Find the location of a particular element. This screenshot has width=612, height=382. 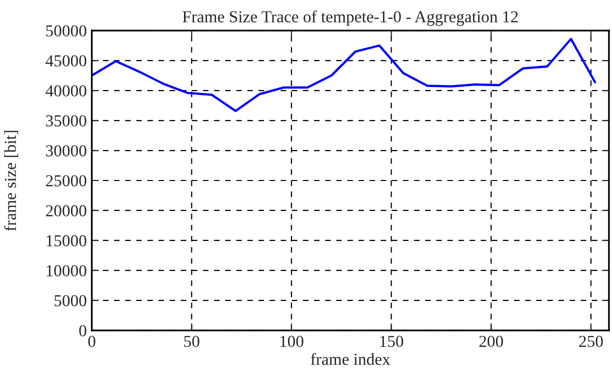

x-tick-label: 150 is located at coordinates (392, 342).